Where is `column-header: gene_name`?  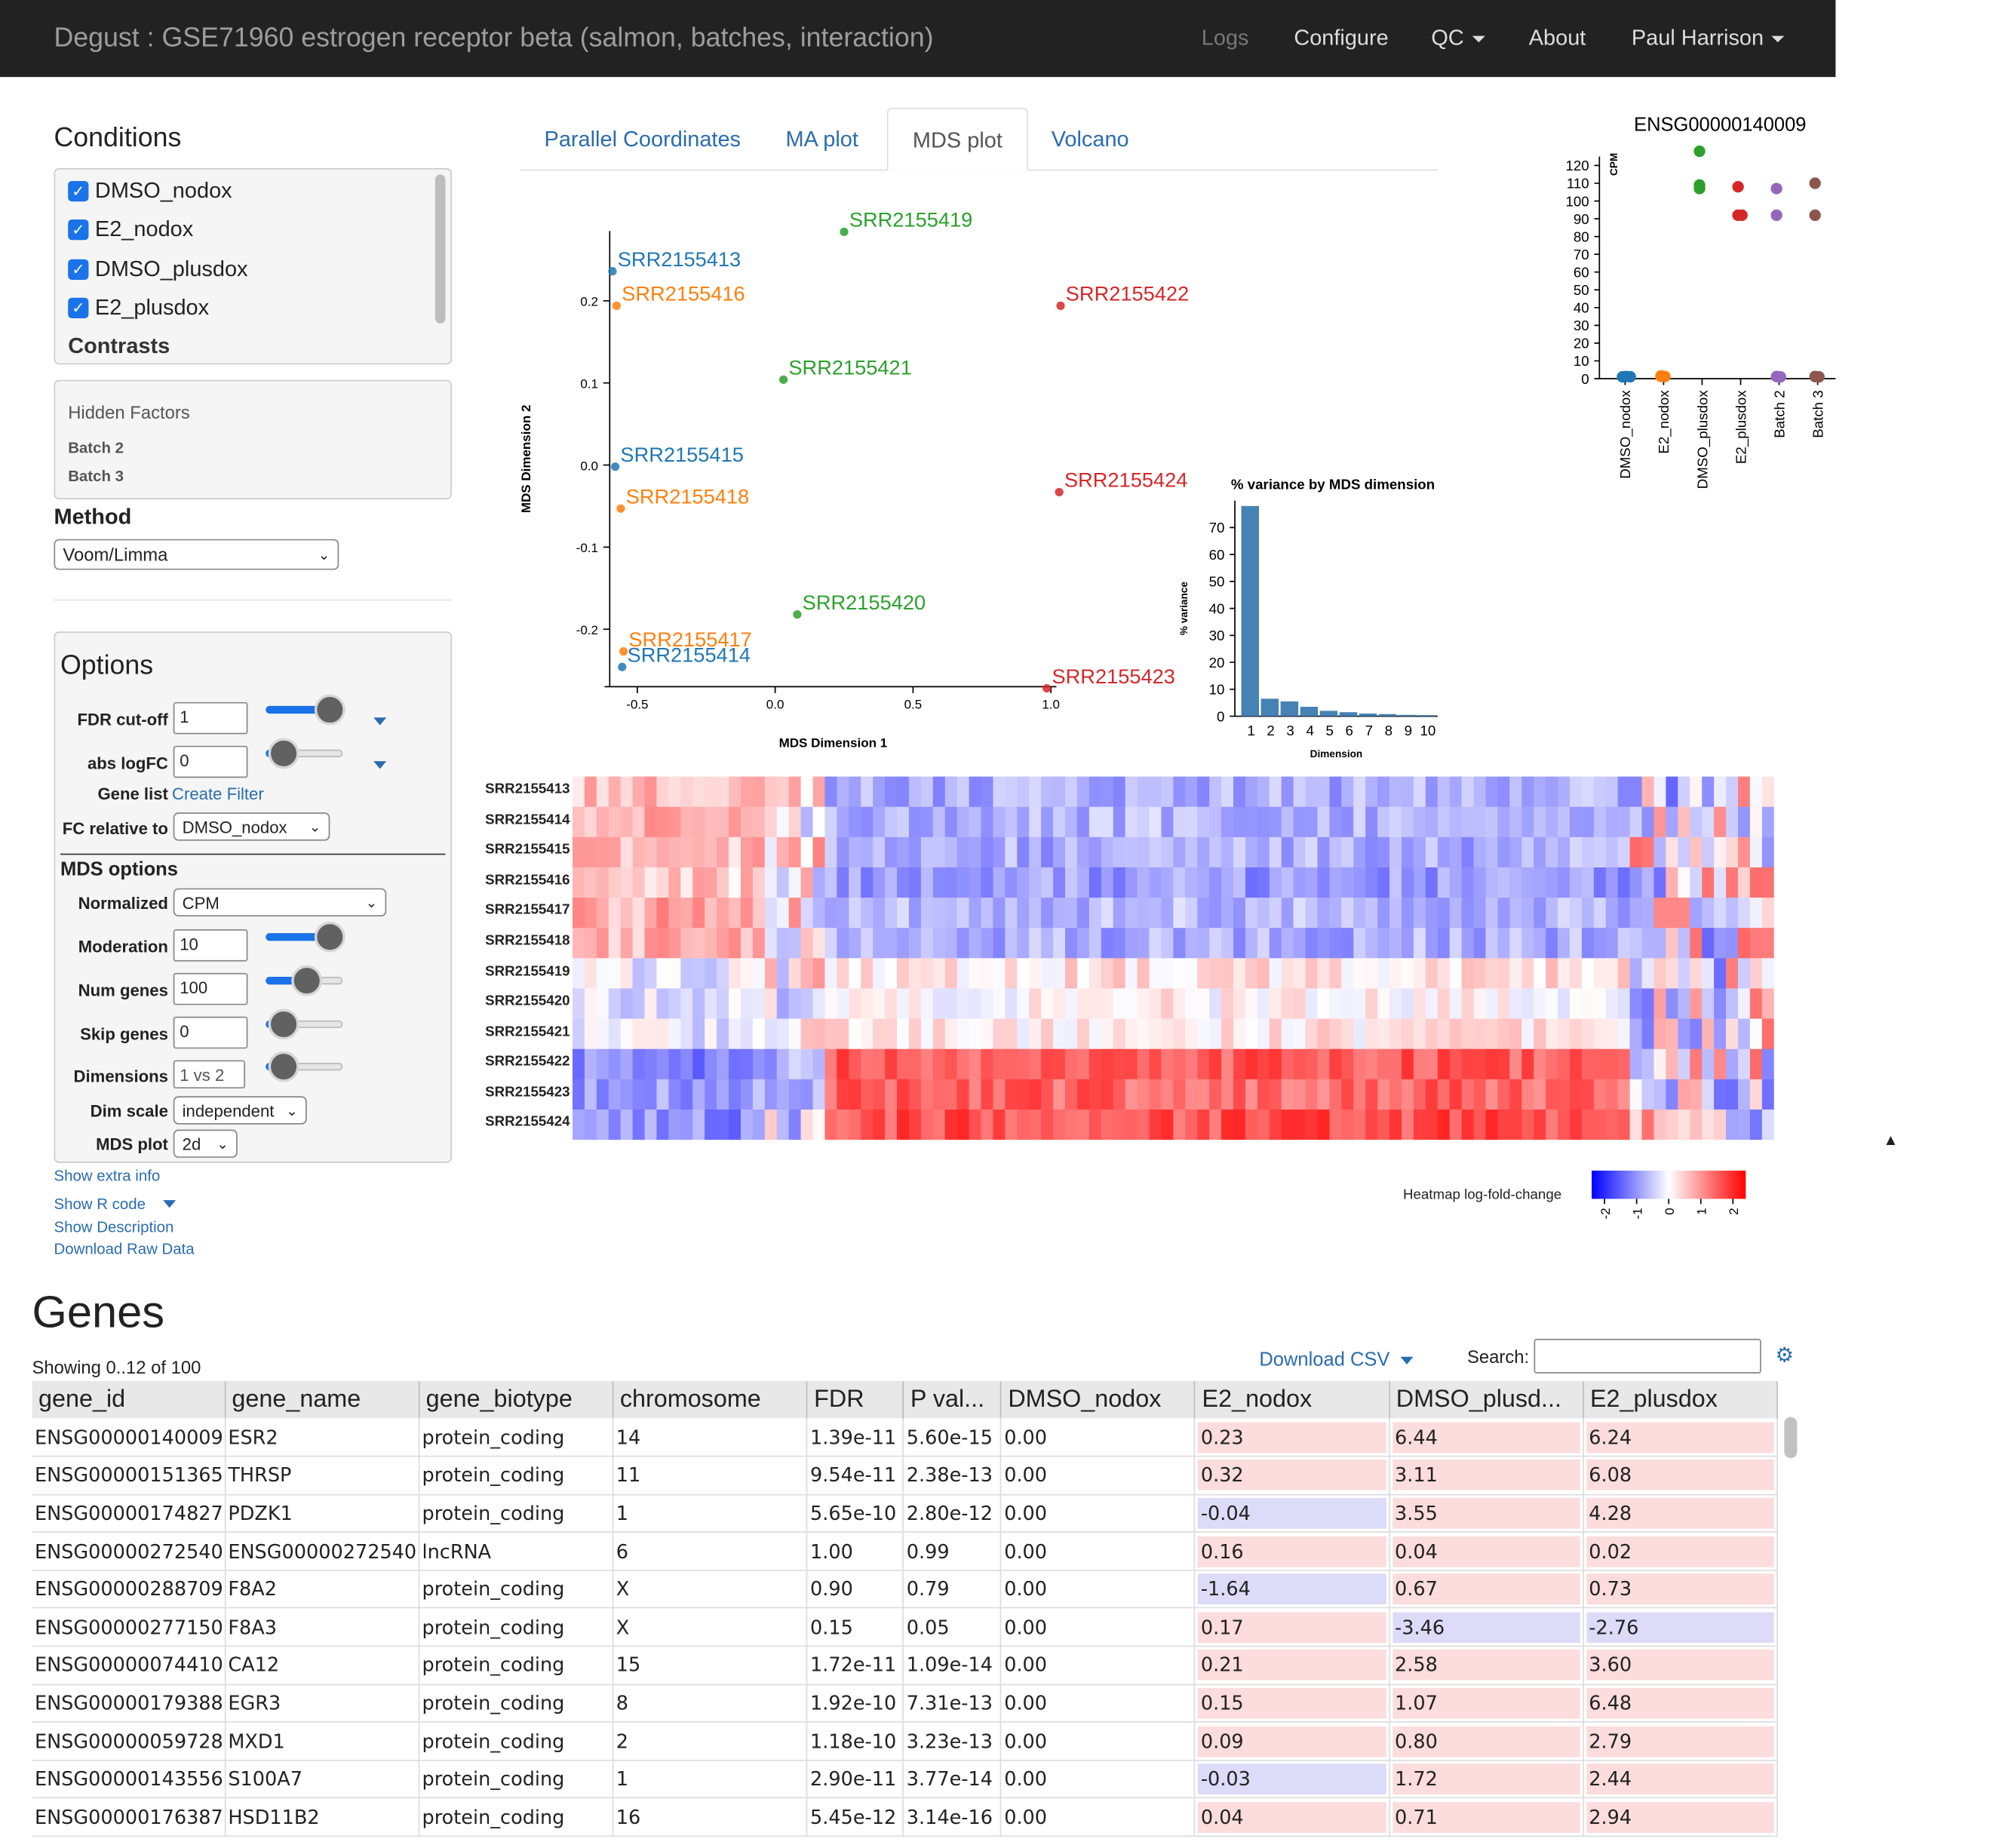
column-header: gene_name is located at coordinates (322, 1400).